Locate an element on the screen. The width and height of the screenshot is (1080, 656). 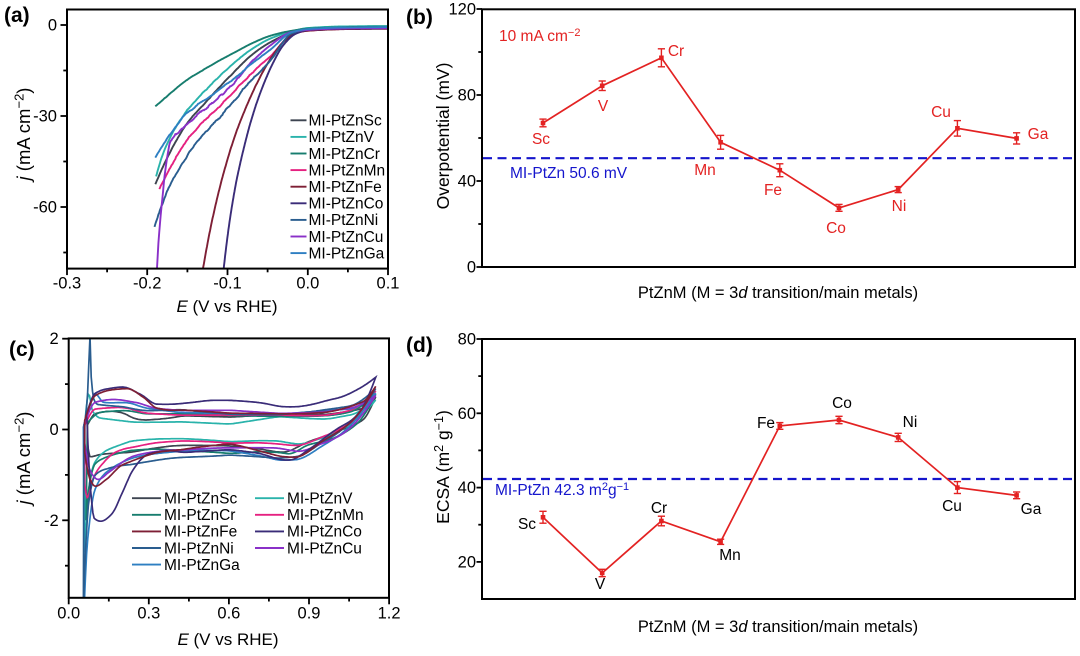
svg-text: 10 mA cm−2 is located at coordinates (539, 36).